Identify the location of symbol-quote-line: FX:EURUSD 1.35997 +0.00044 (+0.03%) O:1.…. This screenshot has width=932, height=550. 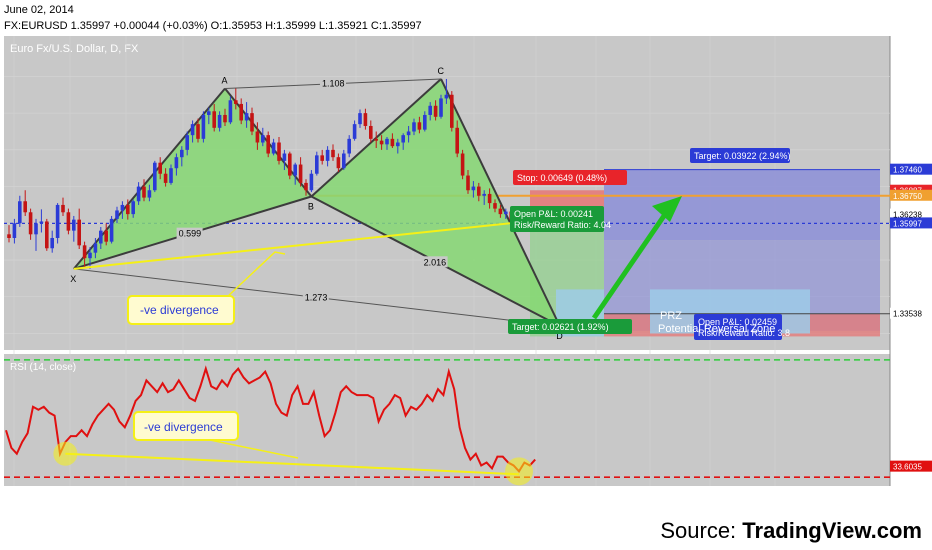
(213, 26).